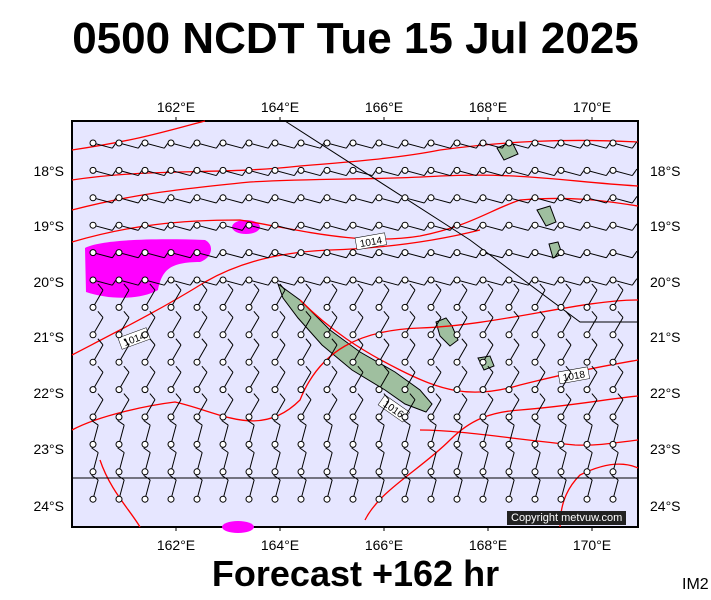  Describe the element at coordinates (488, 545) in the screenshot. I see `lon-label: 168°E` at that location.